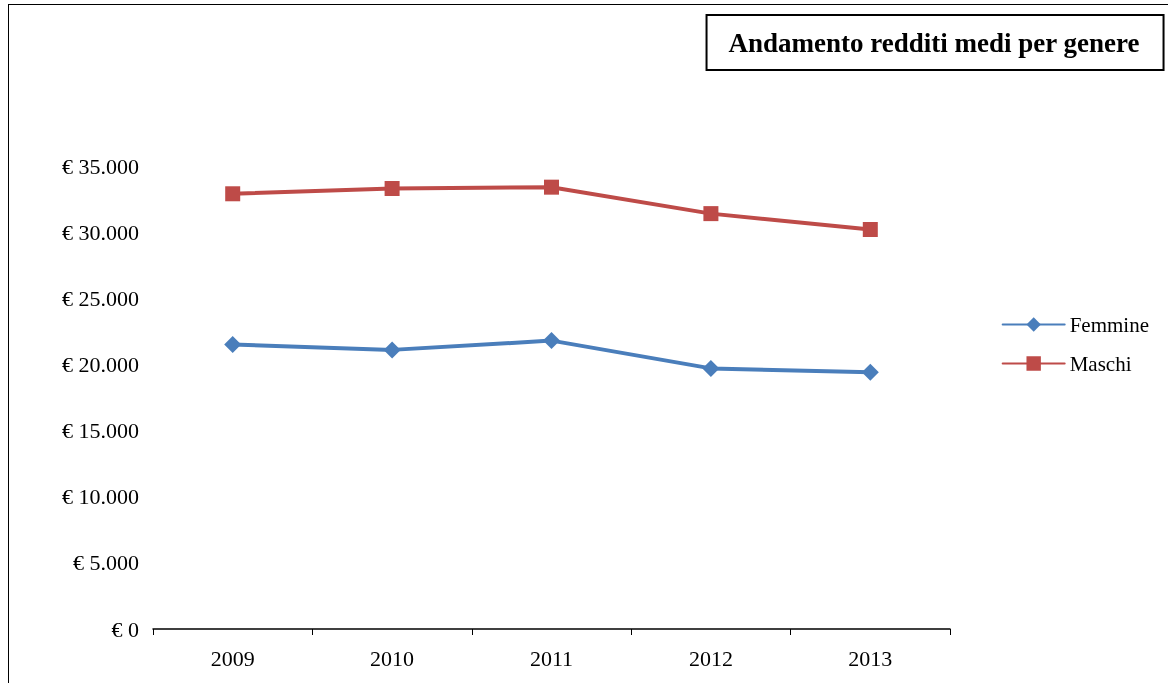  I want to click on y-tick-label: € 0, so click(125, 629).